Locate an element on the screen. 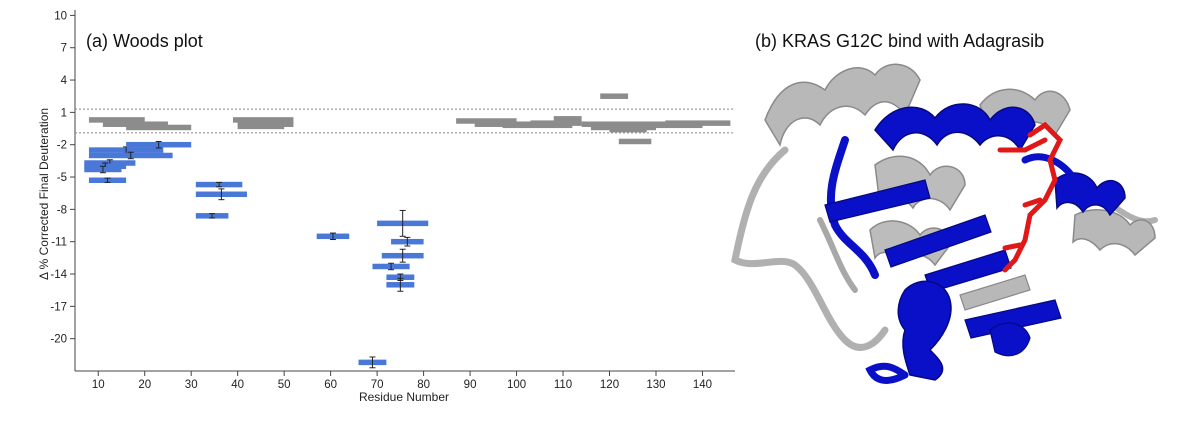 This screenshot has height=421, width=1189. x-tick-label: 80 is located at coordinates (423, 385).